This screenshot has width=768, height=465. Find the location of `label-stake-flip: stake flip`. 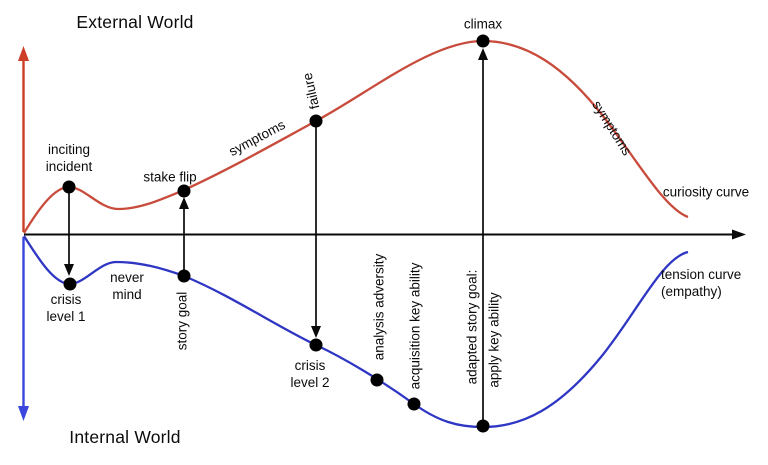

label-stake-flip: stake flip is located at coordinates (170, 177).